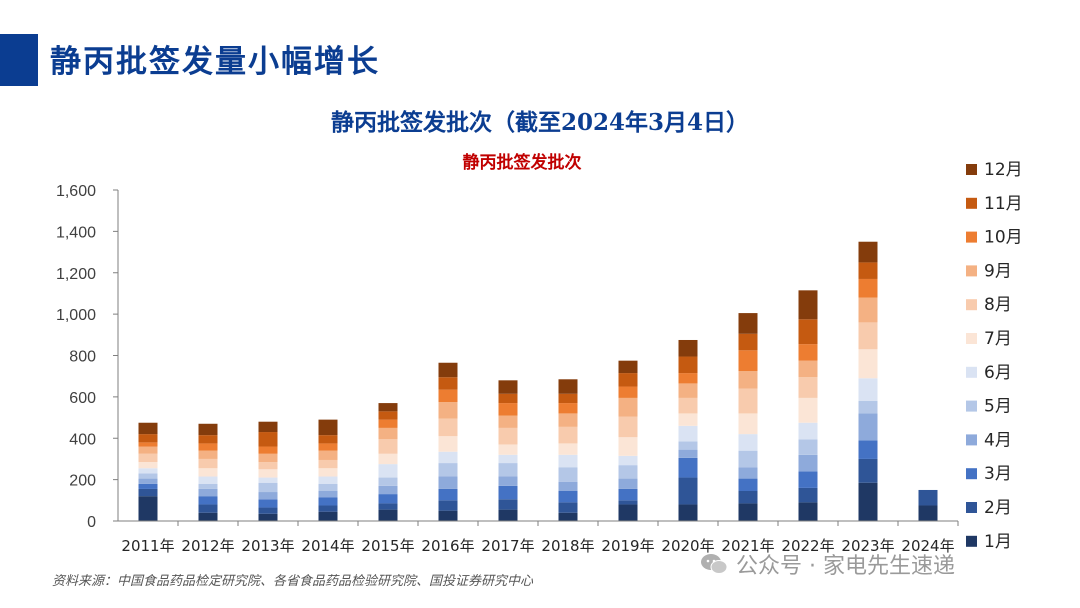 The width and height of the screenshot is (1080, 608). What do you see at coordinates (1003, 238) in the screenshot?
I see `legend-label: 10月` at bounding box center [1003, 238].